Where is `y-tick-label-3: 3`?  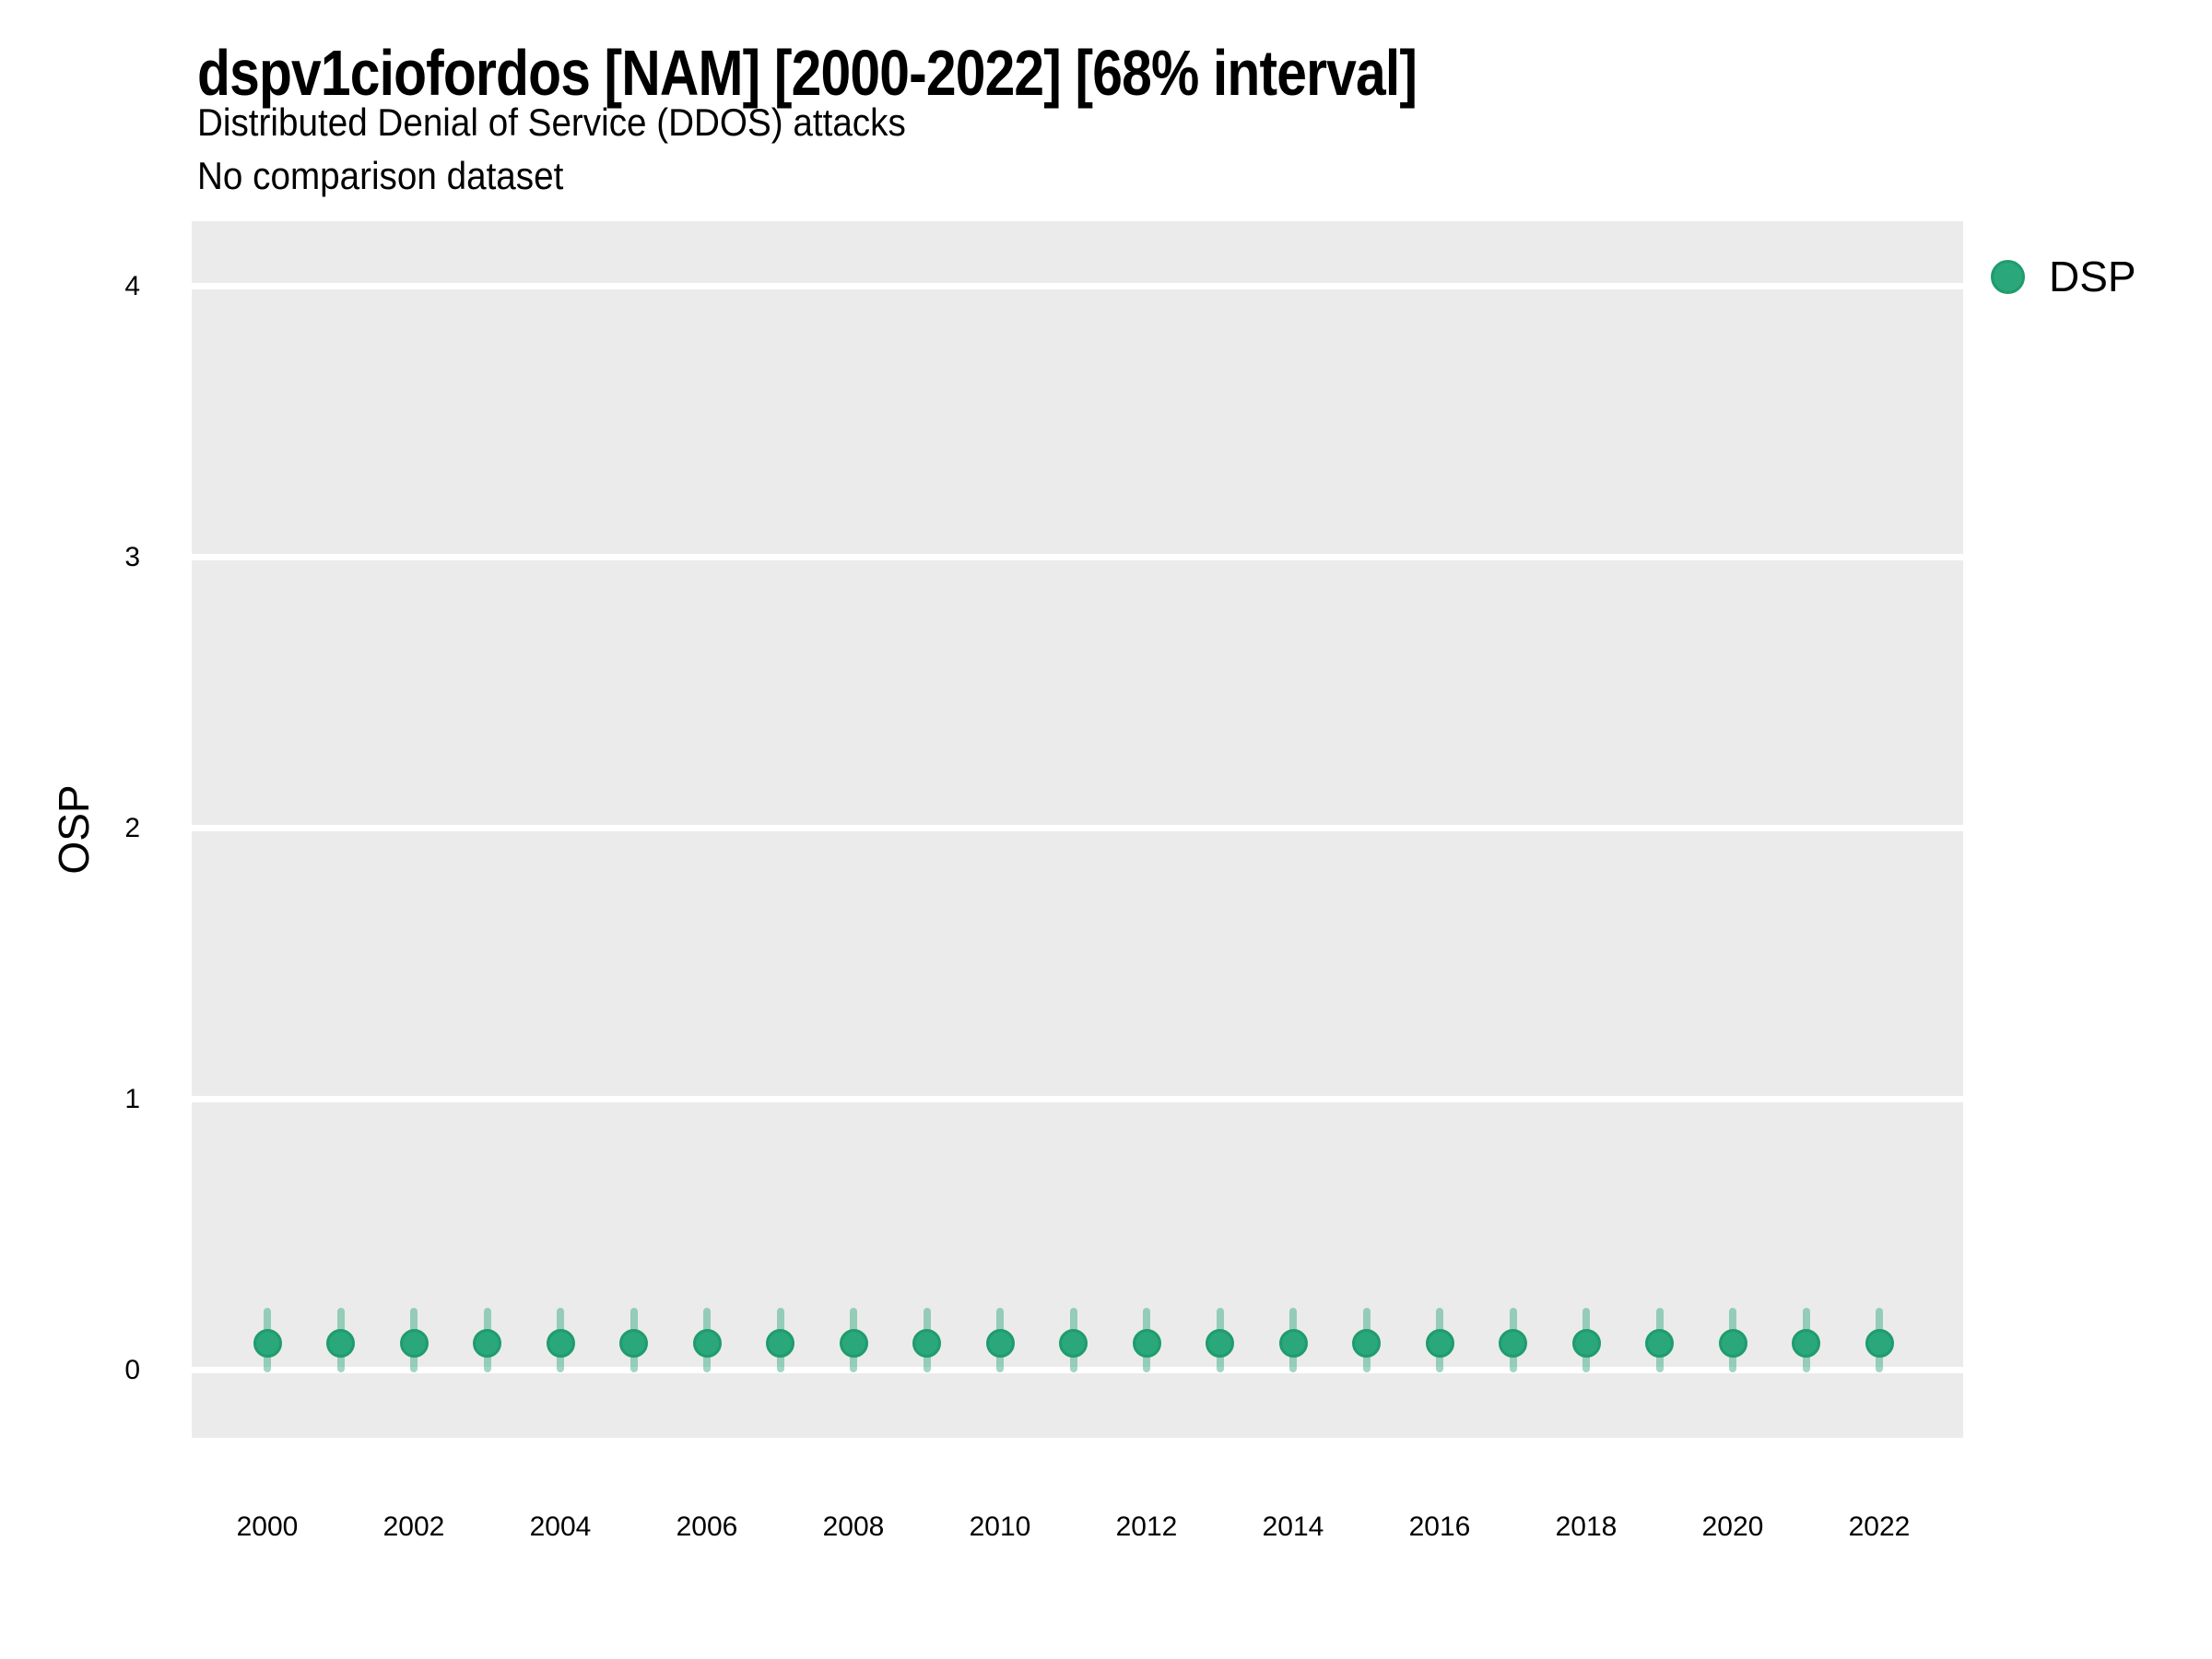
y-tick-label-3: 3 is located at coordinates (132, 556).